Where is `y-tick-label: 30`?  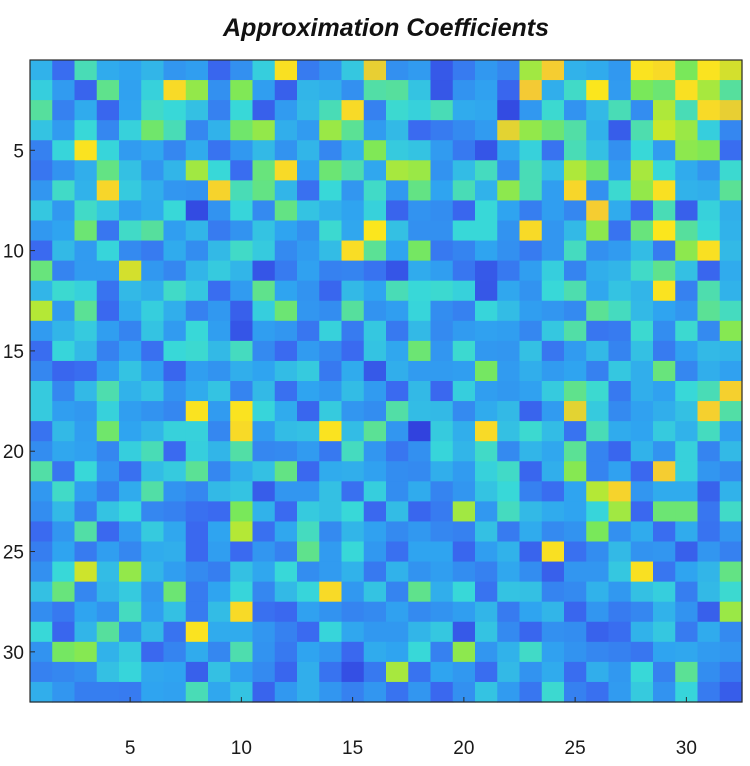
y-tick-label: 30 is located at coordinates (13, 653).